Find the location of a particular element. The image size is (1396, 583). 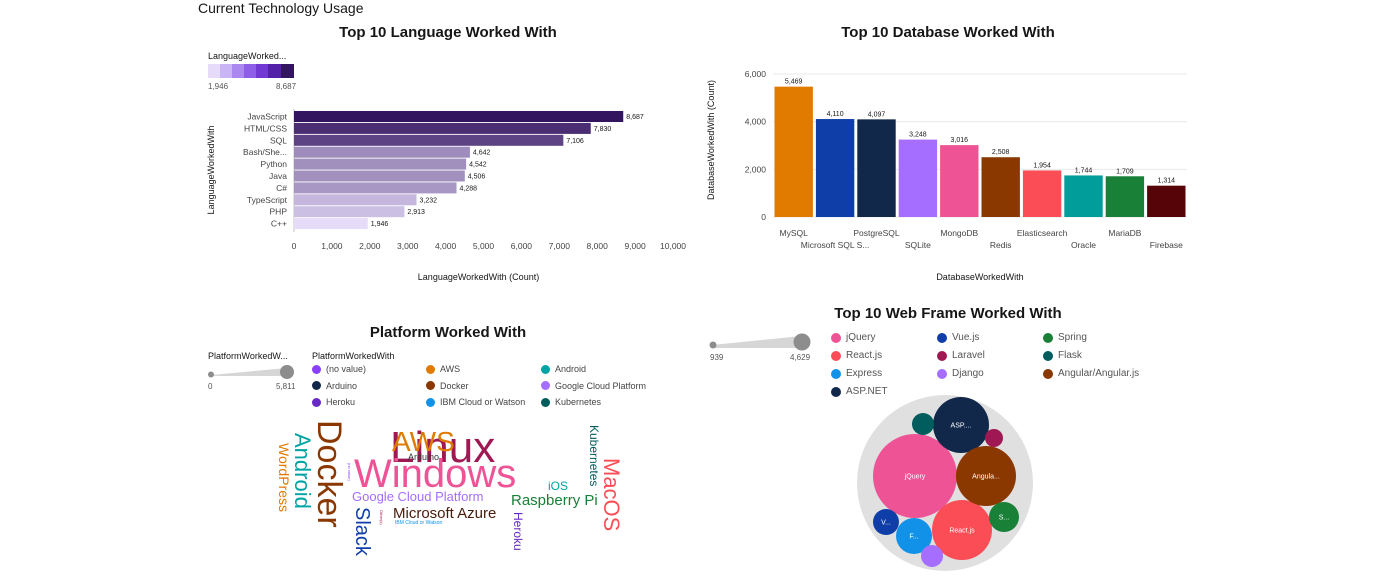

web-legend-item: jQuery is located at coordinates (853, 337).